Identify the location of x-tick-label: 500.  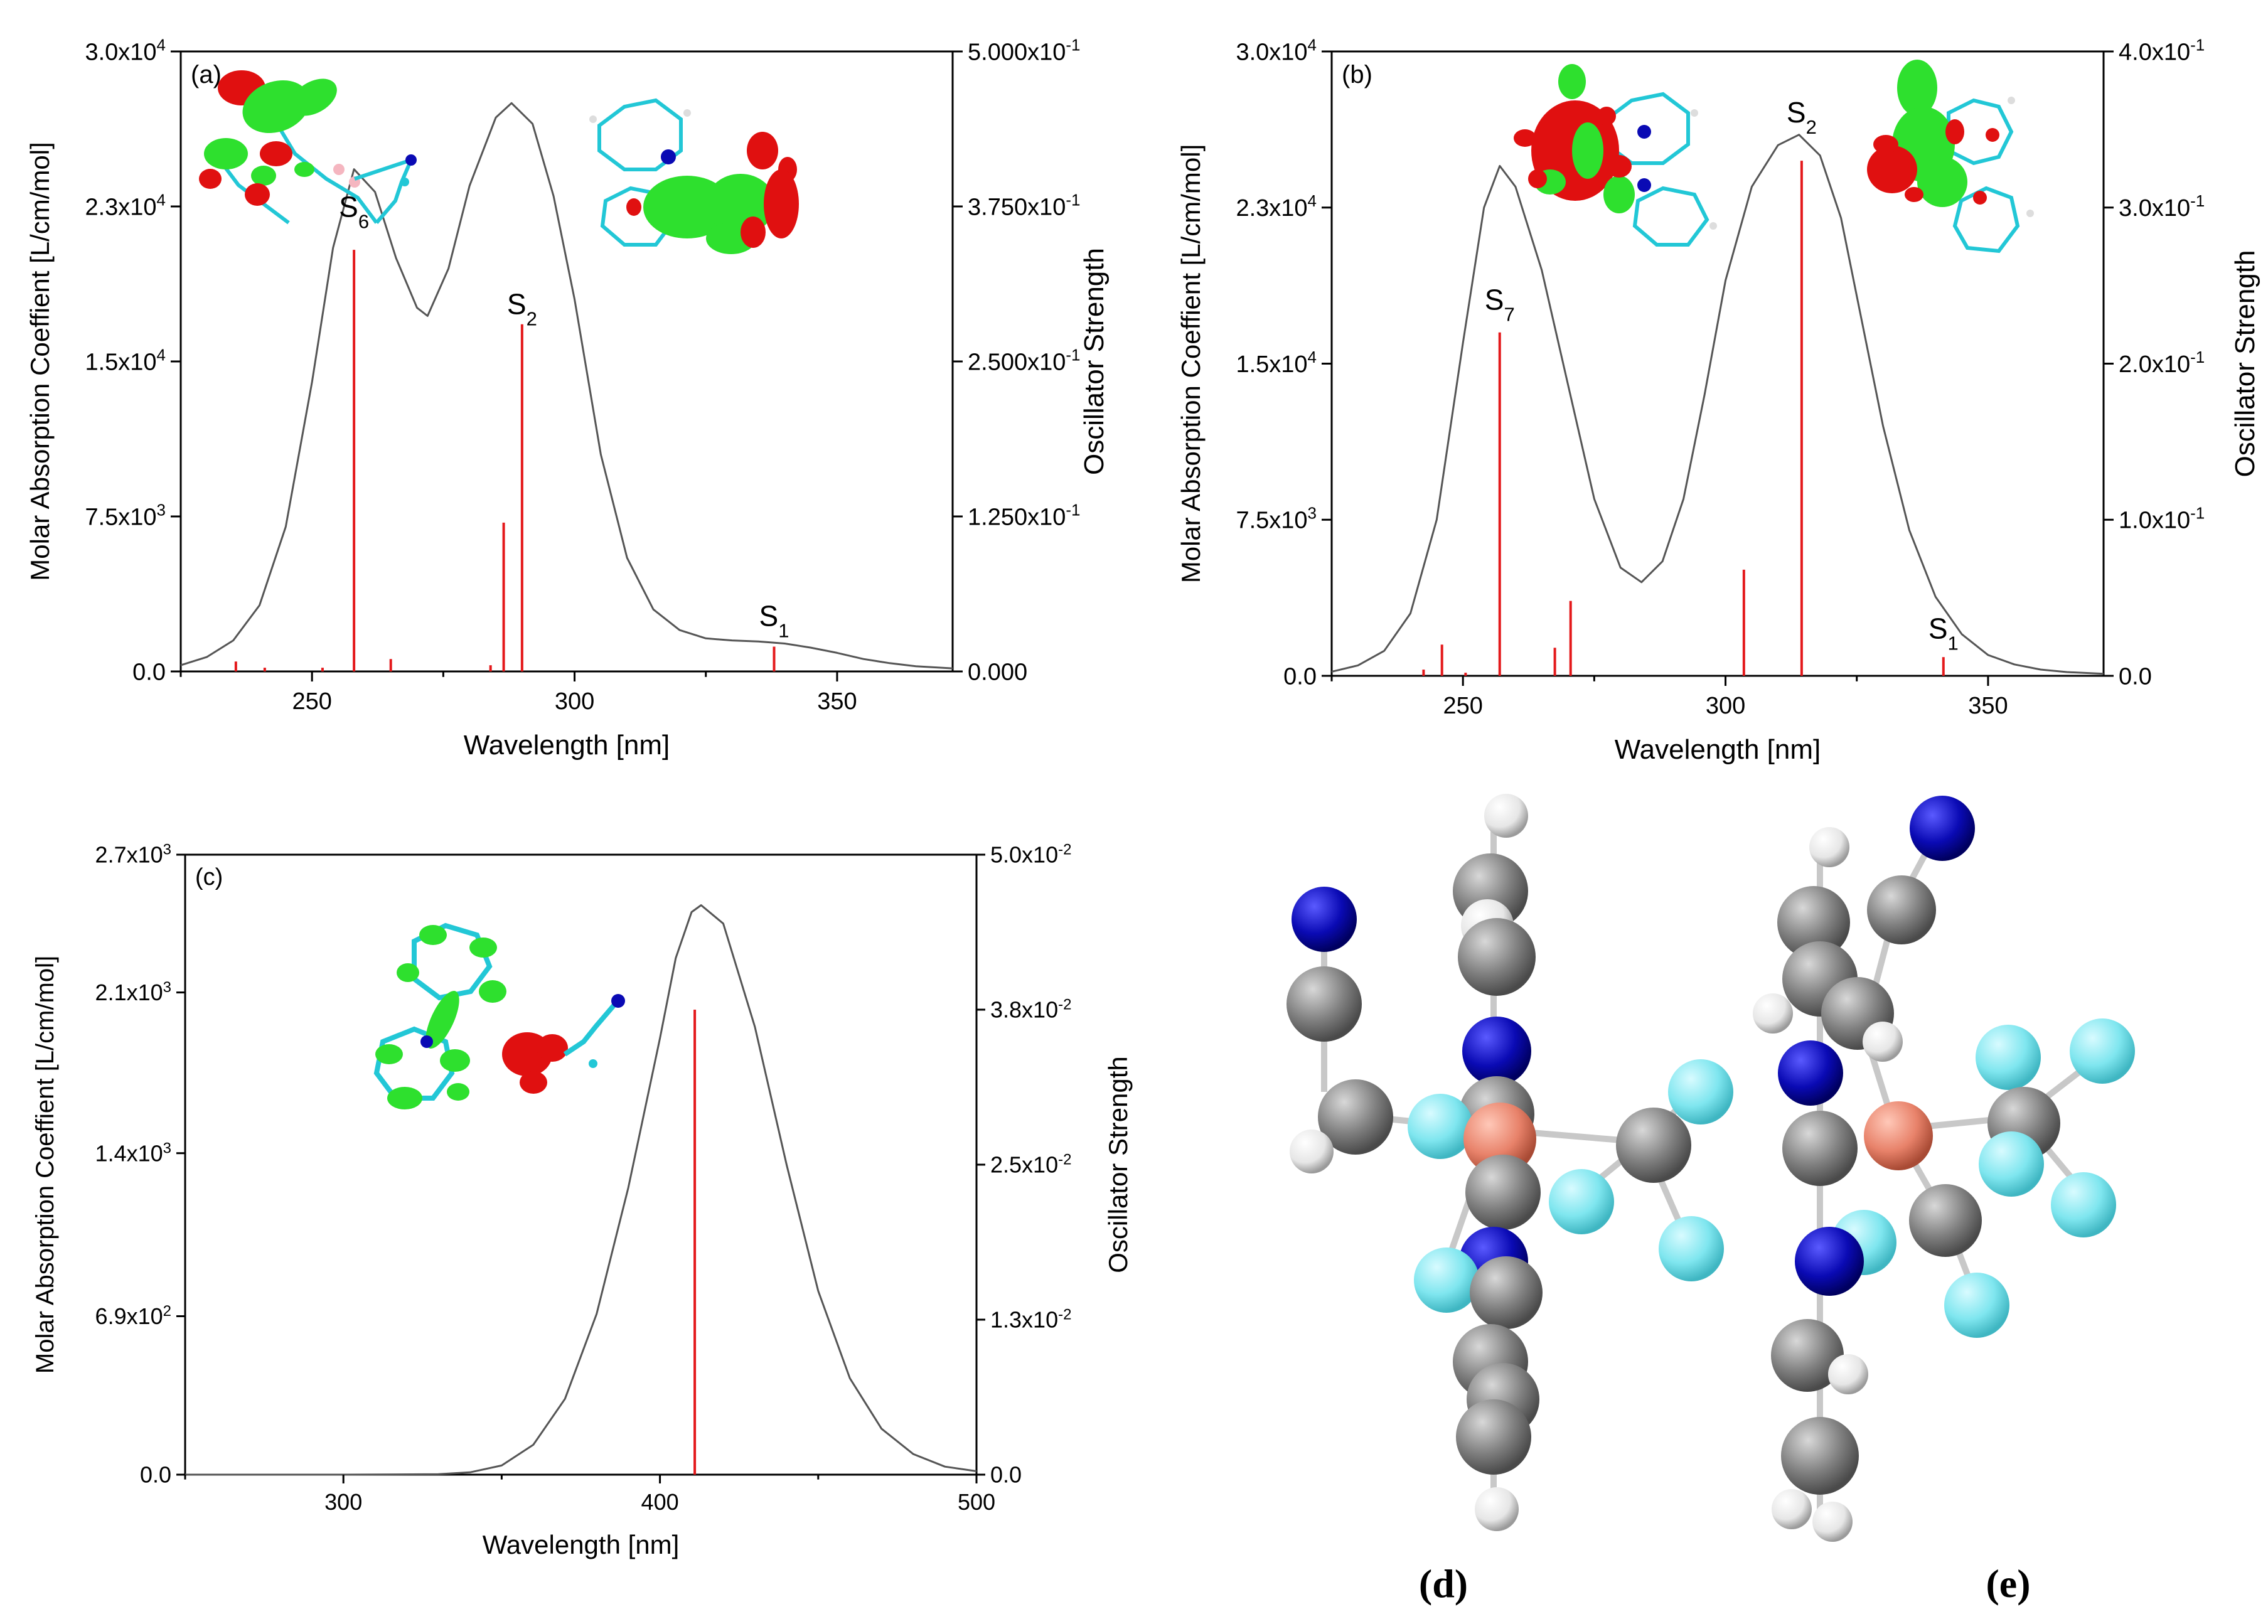
(977, 1502).